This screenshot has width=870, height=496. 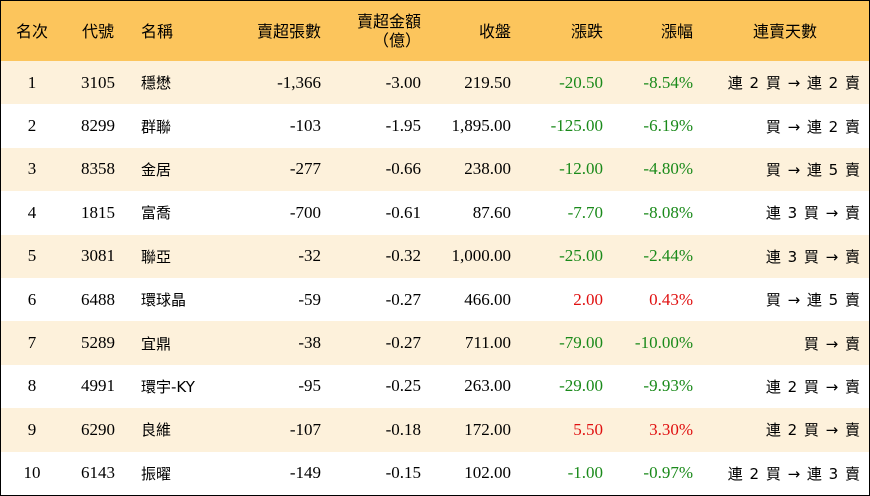 I want to click on cell-code: 8358, so click(x=98, y=169).